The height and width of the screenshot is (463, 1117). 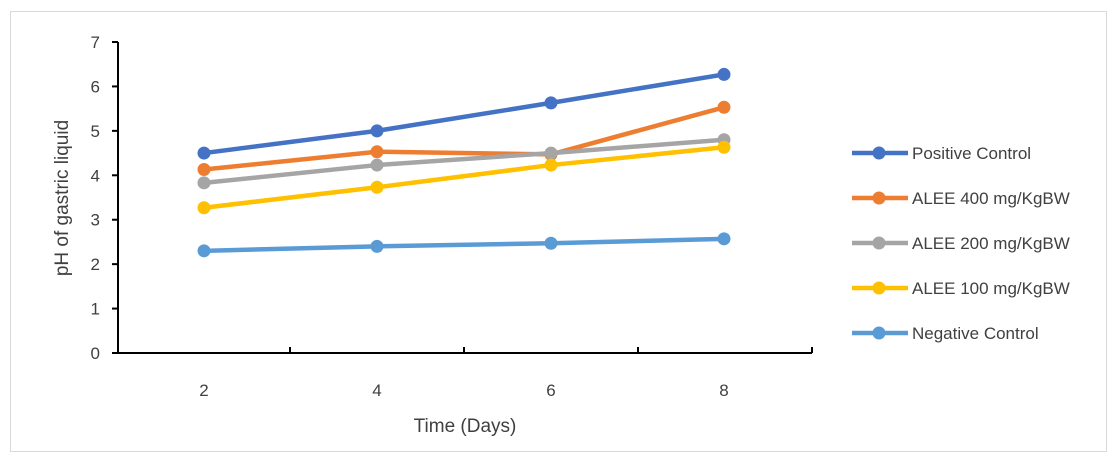 What do you see at coordinates (95, 131) in the screenshot?
I see `y-tick-label: 5` at bounding box center [95, 131].